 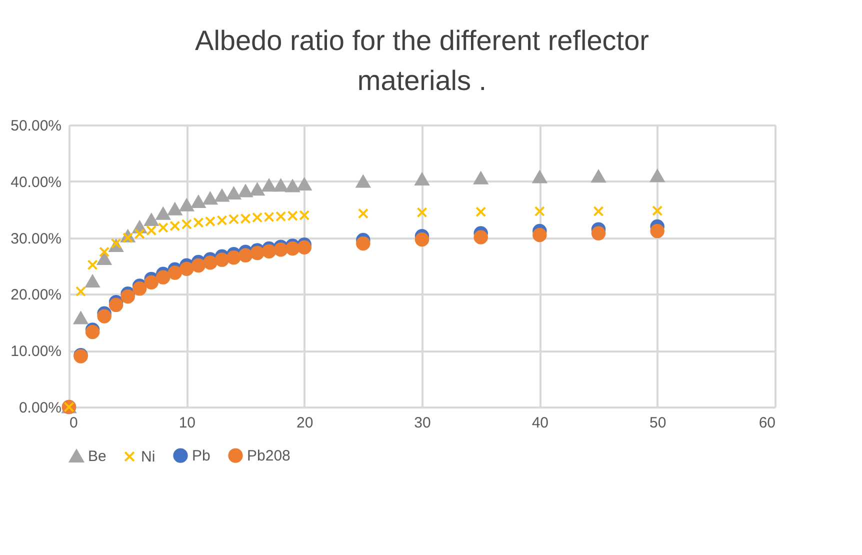 What do you see at coordinates (305, 423) in the screenshot?
I see `x-tick-label: 20` at bounding box center [305, 423].